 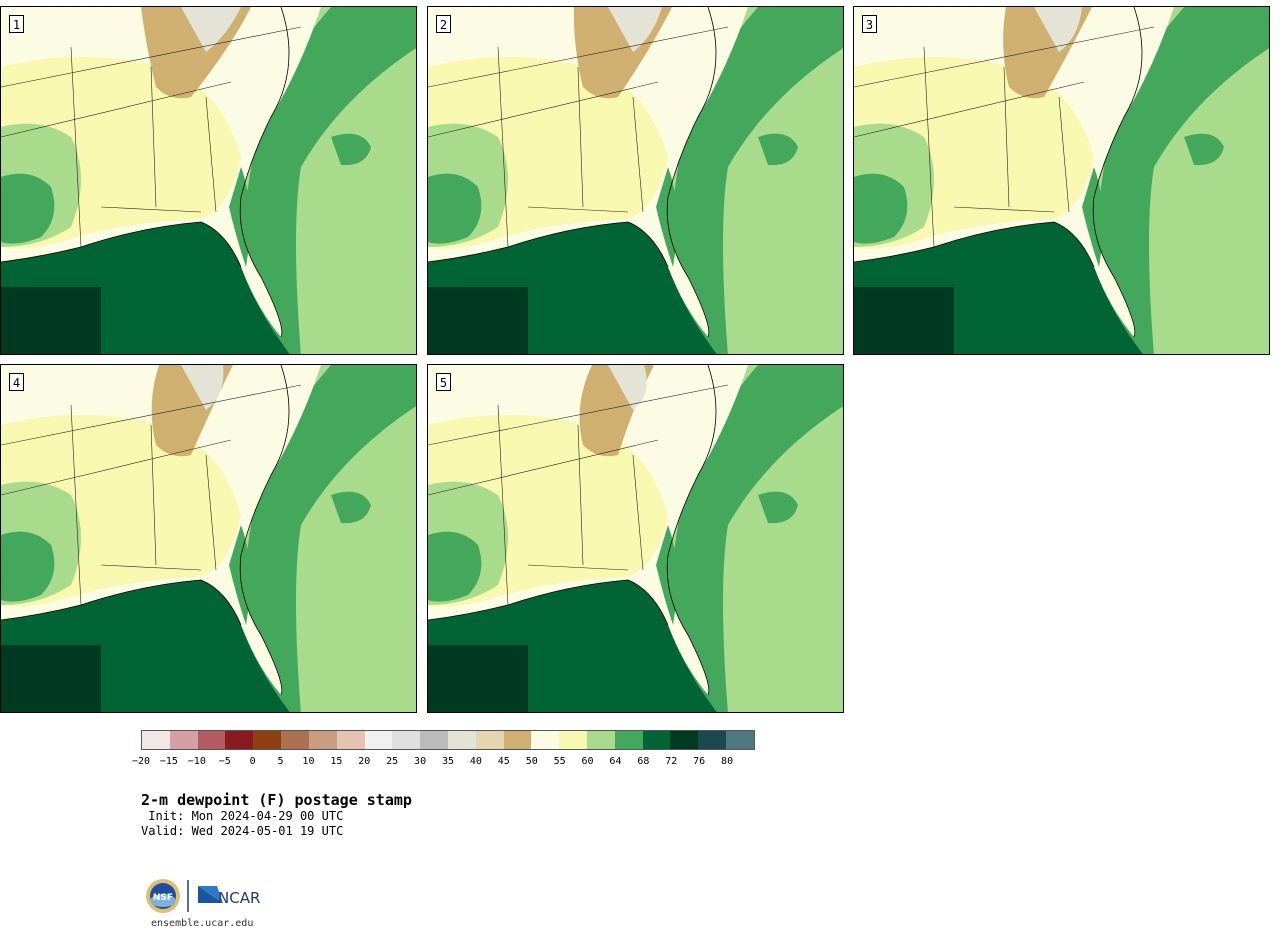 I want to click on colorbar-tick-label: 5, so click(x=280, y=761).